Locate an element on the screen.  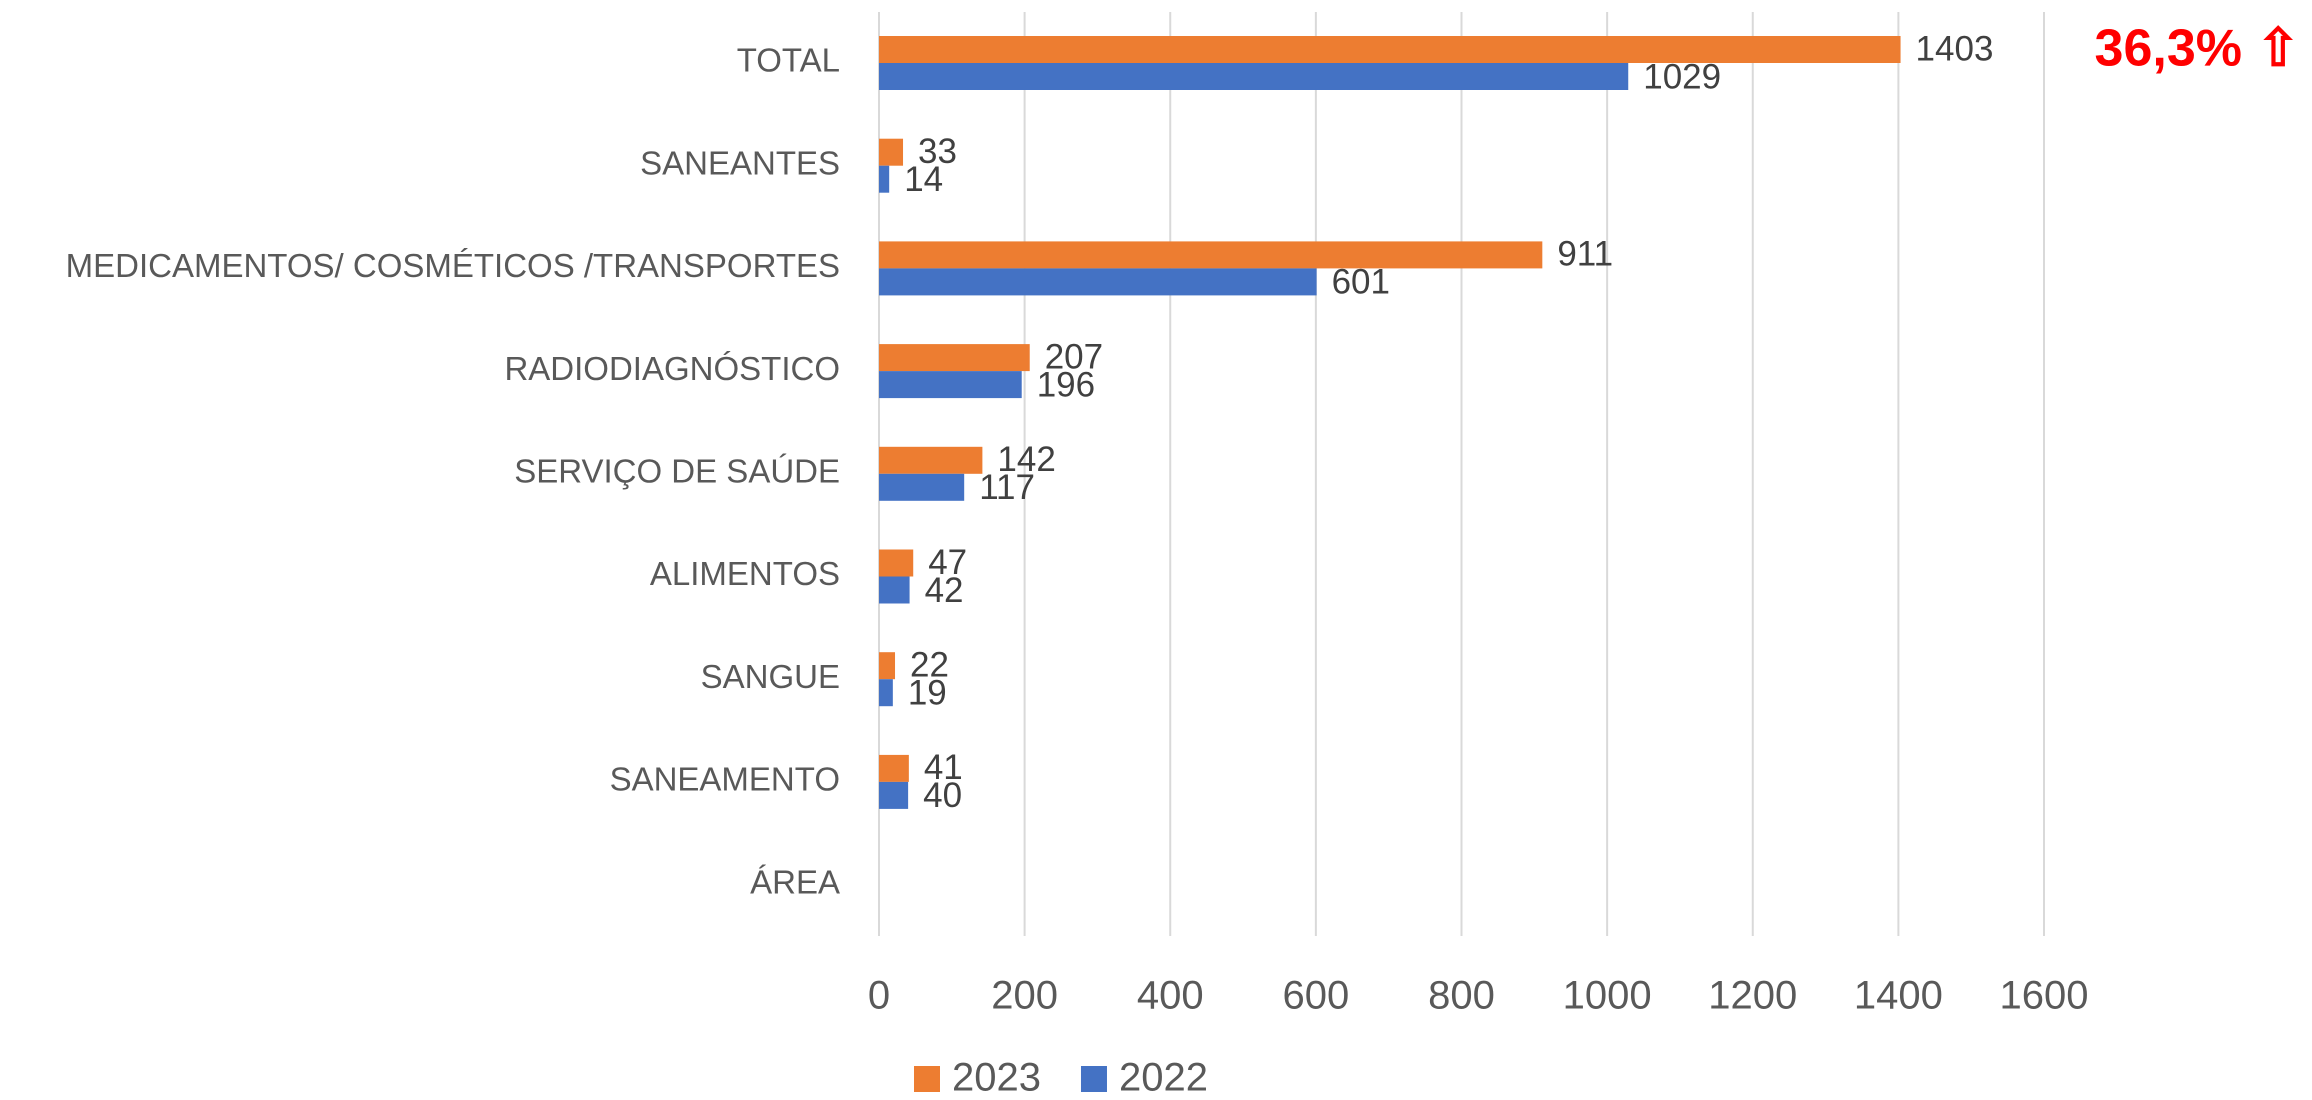
data-label: 41 is located at coordinates (943, 767).